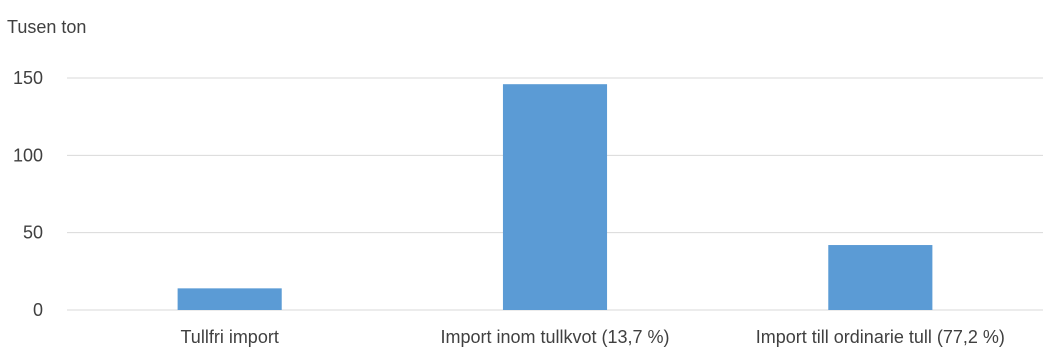 The width and height of the screenshot is (1047, 351). Describe the element at coordinates (28, 194) in the screenshot. I see `y-axis-ticks: 0 50 100 150` at that location.